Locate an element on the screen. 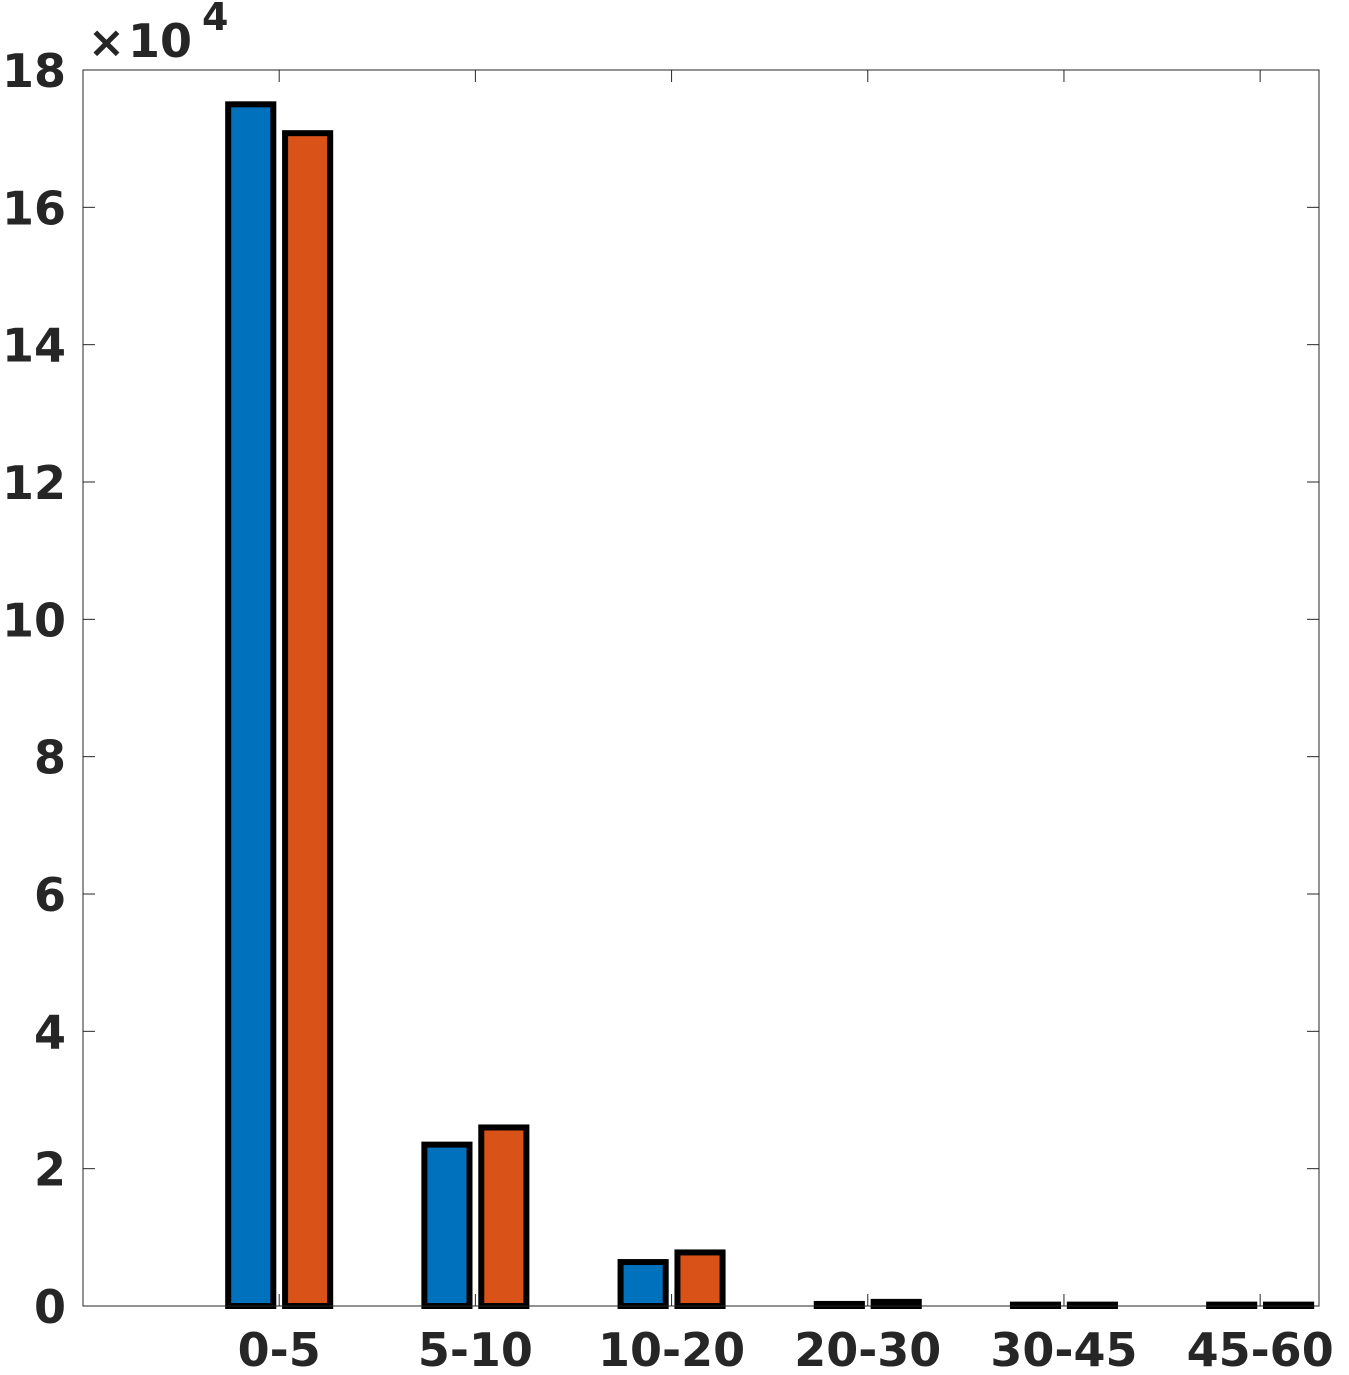 This screenshot has height=1375, width=1349. x-tick-label: 0-5 is located at coordinates (279, 1347).